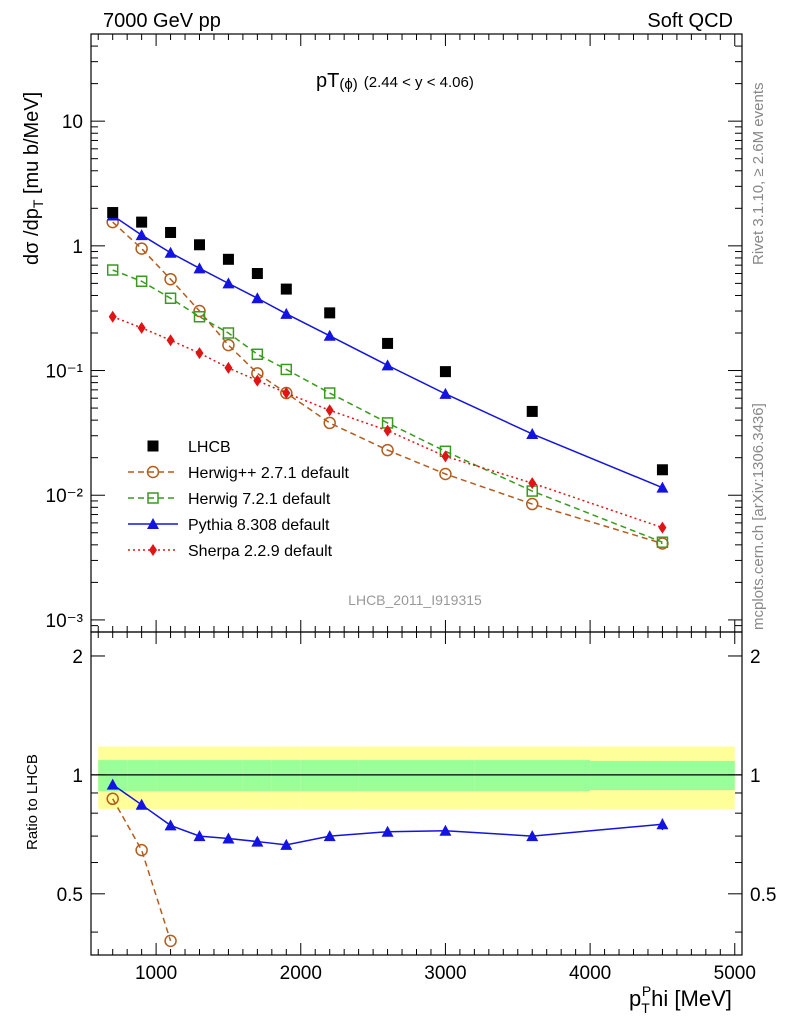 This screenshot has width=786, height=1024. What do you see at coordinates (38, 203) in the screenshot?
I see `y-axis-label-main-sub: T` at bounding box center [38, 203].